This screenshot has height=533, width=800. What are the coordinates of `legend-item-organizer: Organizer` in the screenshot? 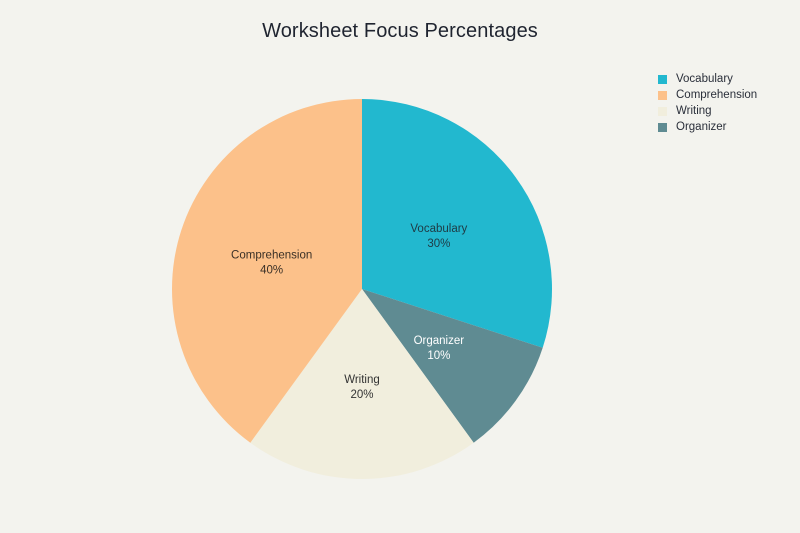 It's located at (707, 127).